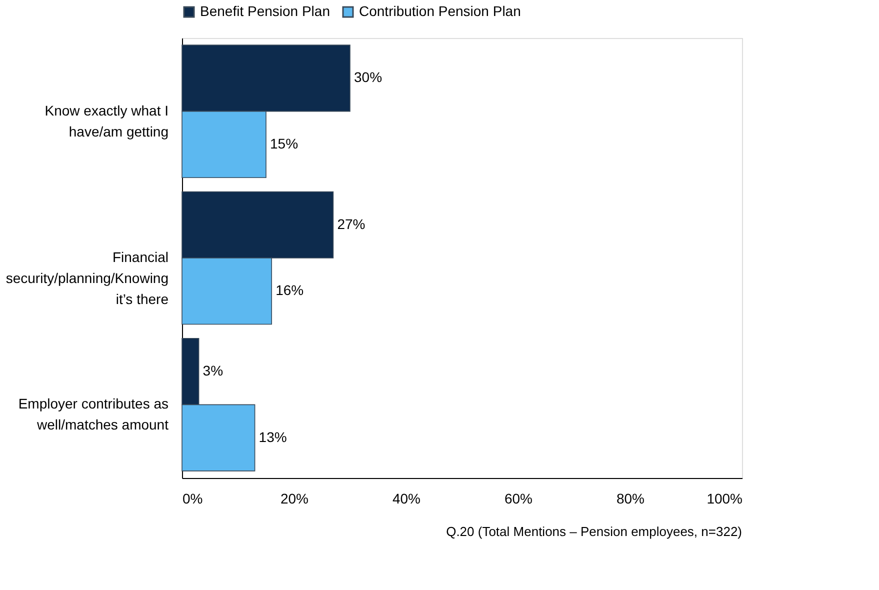  I want to click on legend-label: Contribution Pension Plan, so click(440, 11).